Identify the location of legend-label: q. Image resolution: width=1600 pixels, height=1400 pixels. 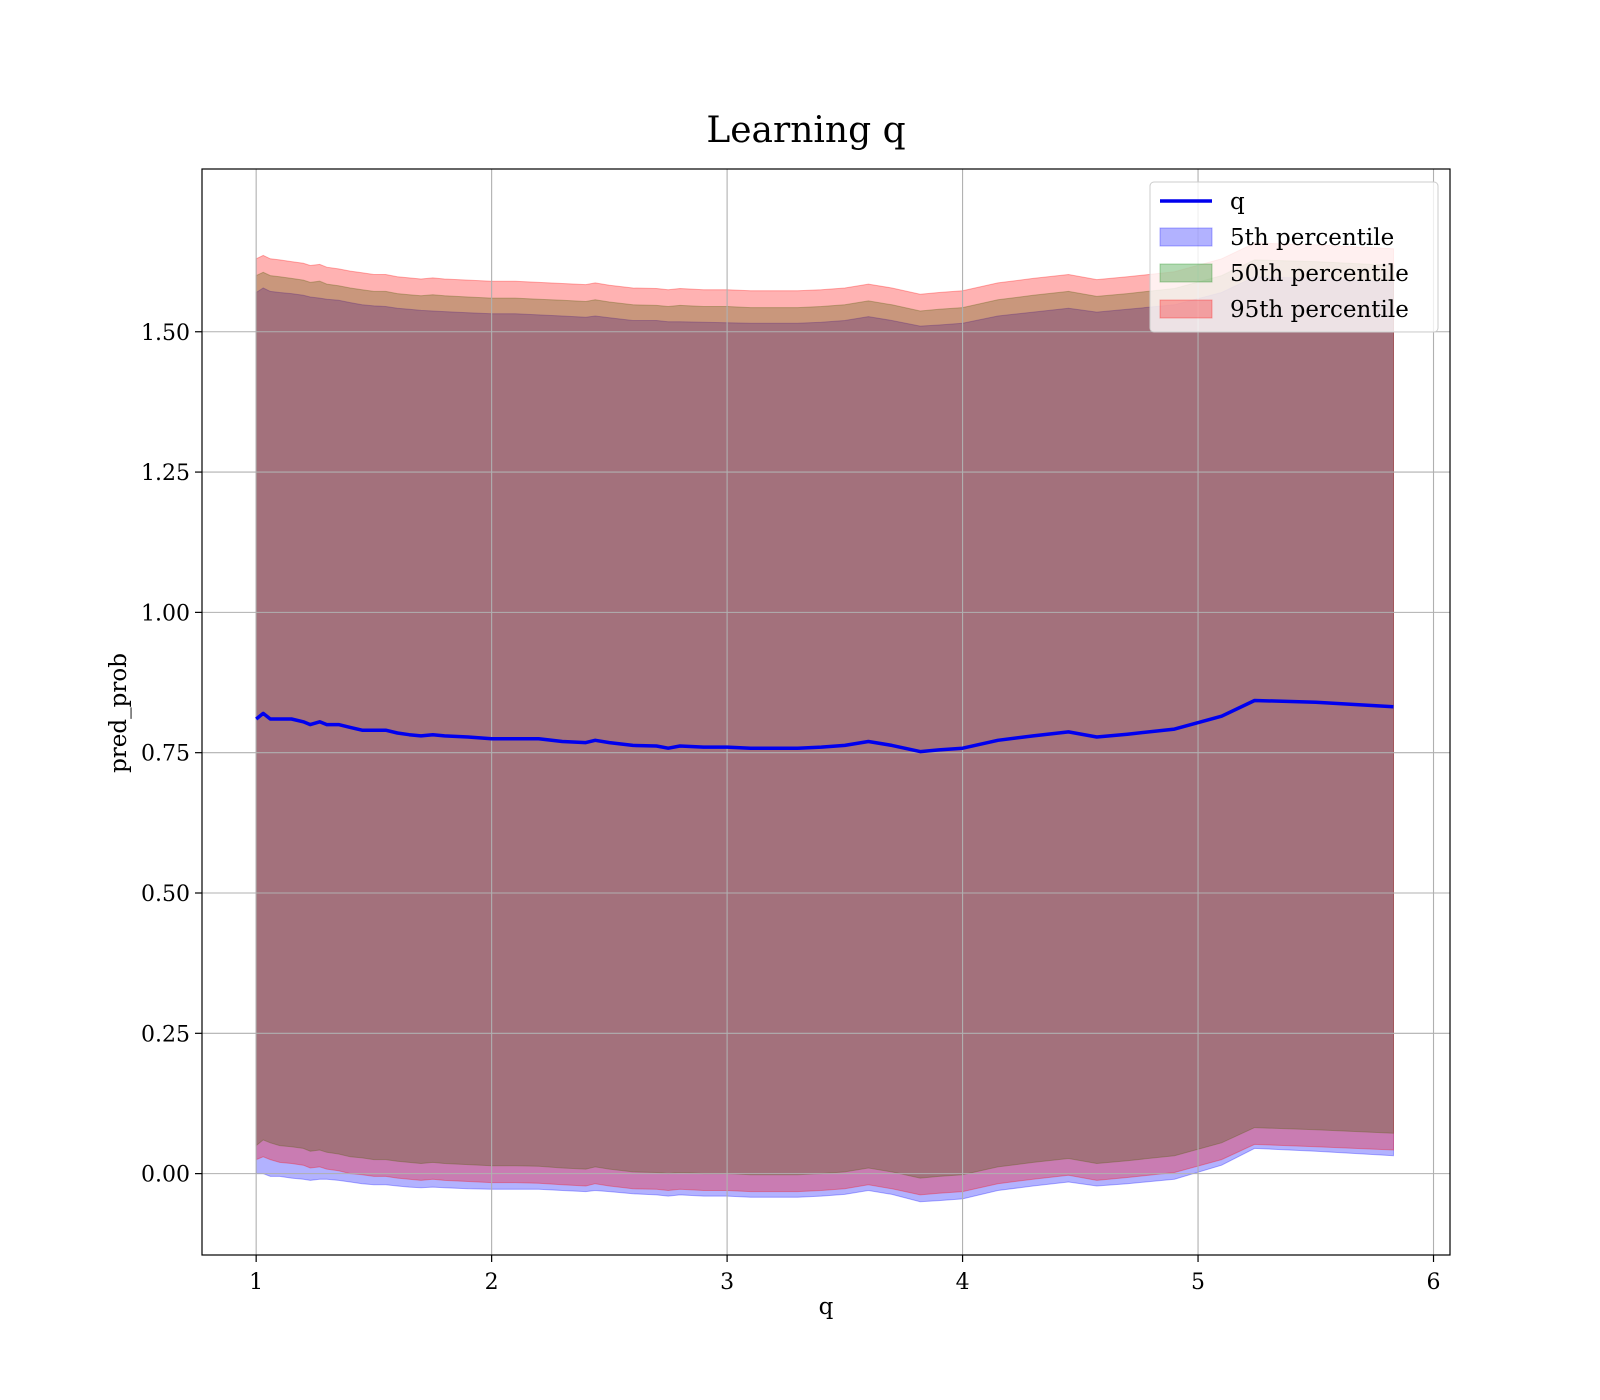
(1237, 202).